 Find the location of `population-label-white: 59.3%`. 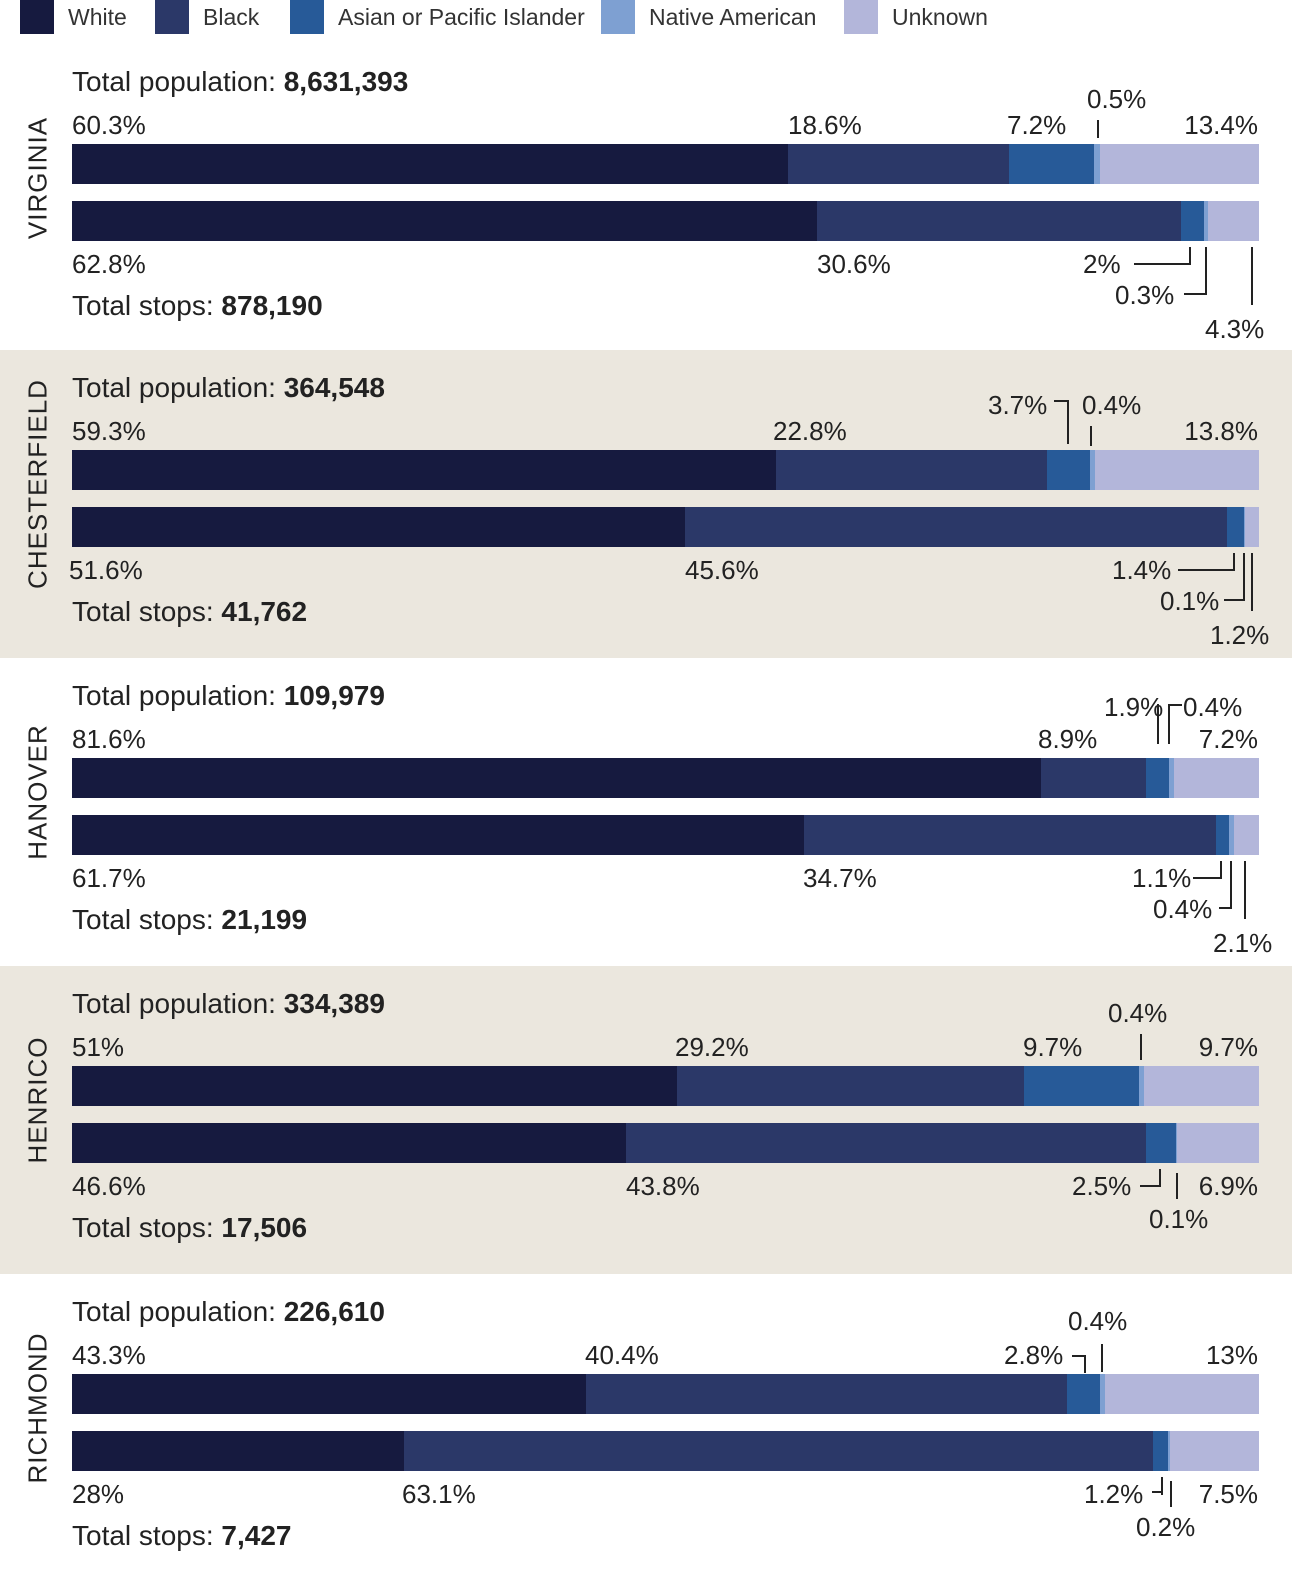

population-label-white: 59.3% is located at coordinates (109, 431).